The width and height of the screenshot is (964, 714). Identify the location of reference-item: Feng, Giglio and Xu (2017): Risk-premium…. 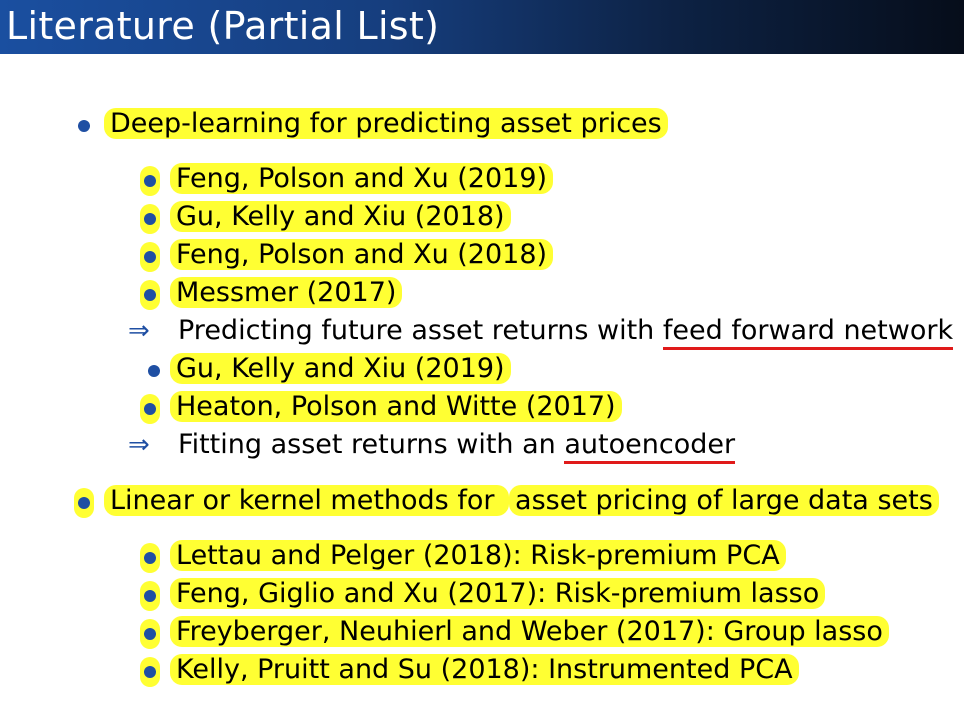
(498, 594).